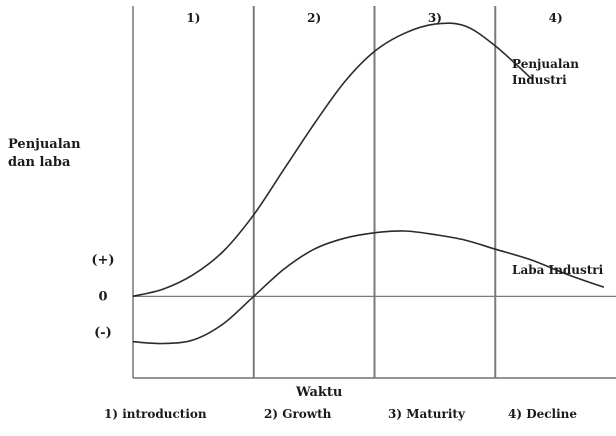 The height and width of the screenshot is (436, 616). I want to click on series-laba-industri-label-line-1: Laba Industri, so click(558, 270).